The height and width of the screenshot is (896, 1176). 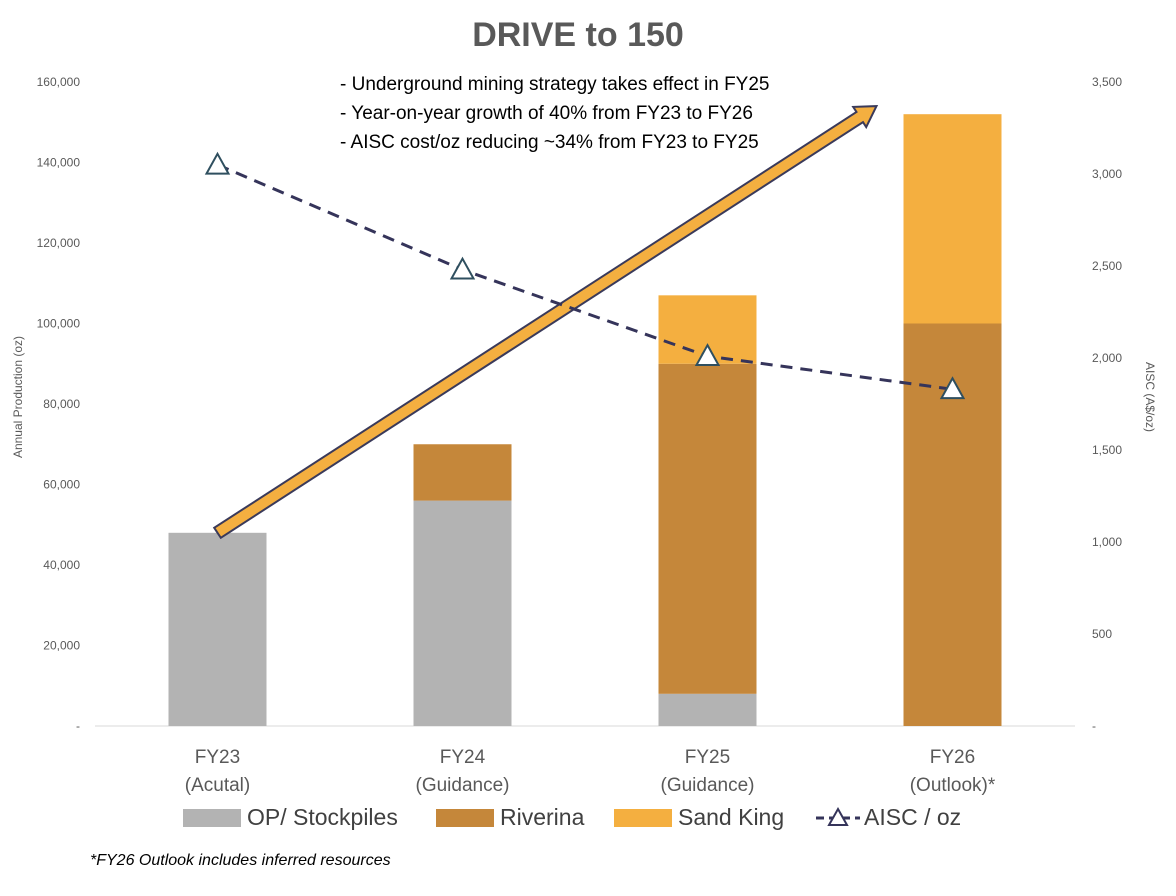 I want to click on y2-tick-label: 2,500, so click(x=1107, y=266).